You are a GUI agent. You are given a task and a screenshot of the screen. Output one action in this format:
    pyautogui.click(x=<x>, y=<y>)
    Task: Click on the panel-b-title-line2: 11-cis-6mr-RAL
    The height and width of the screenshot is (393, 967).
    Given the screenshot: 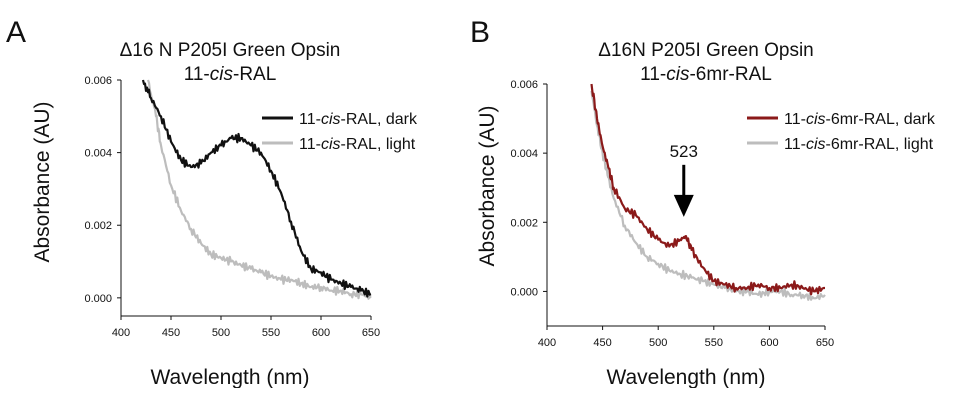 What is the action you would take?
    pyautogui.click(x=706, y=74)
    